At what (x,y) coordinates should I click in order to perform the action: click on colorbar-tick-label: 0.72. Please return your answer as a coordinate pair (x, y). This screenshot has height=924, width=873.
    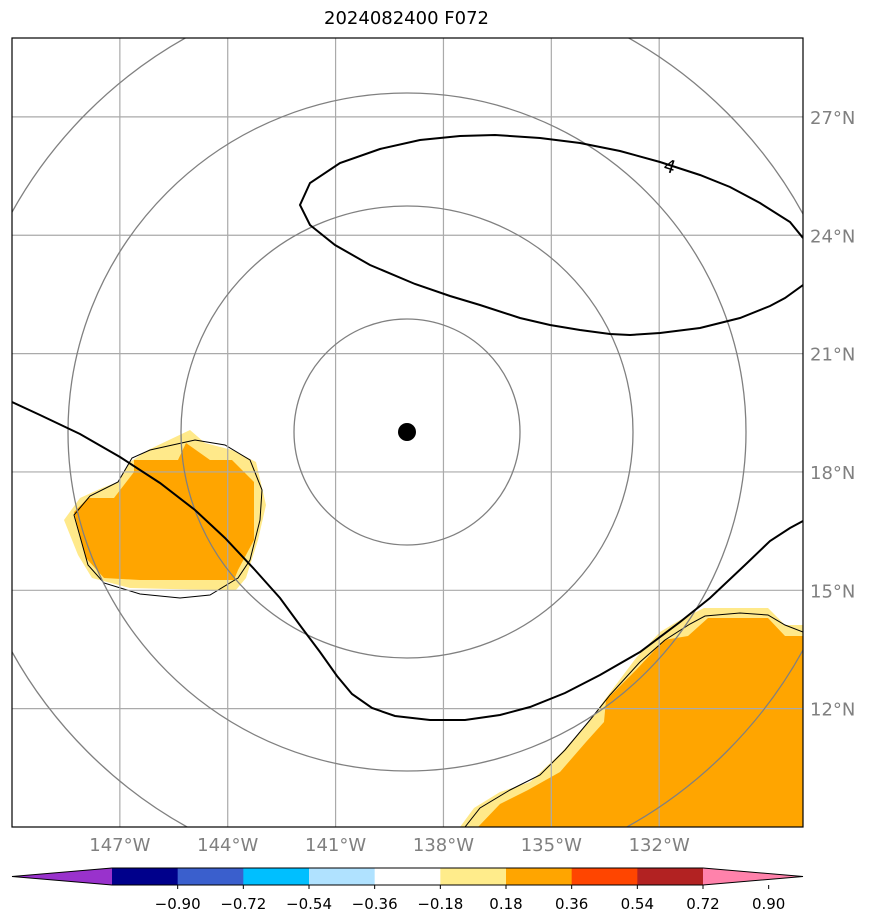
    Looking at the image, I should click on (702, 904).